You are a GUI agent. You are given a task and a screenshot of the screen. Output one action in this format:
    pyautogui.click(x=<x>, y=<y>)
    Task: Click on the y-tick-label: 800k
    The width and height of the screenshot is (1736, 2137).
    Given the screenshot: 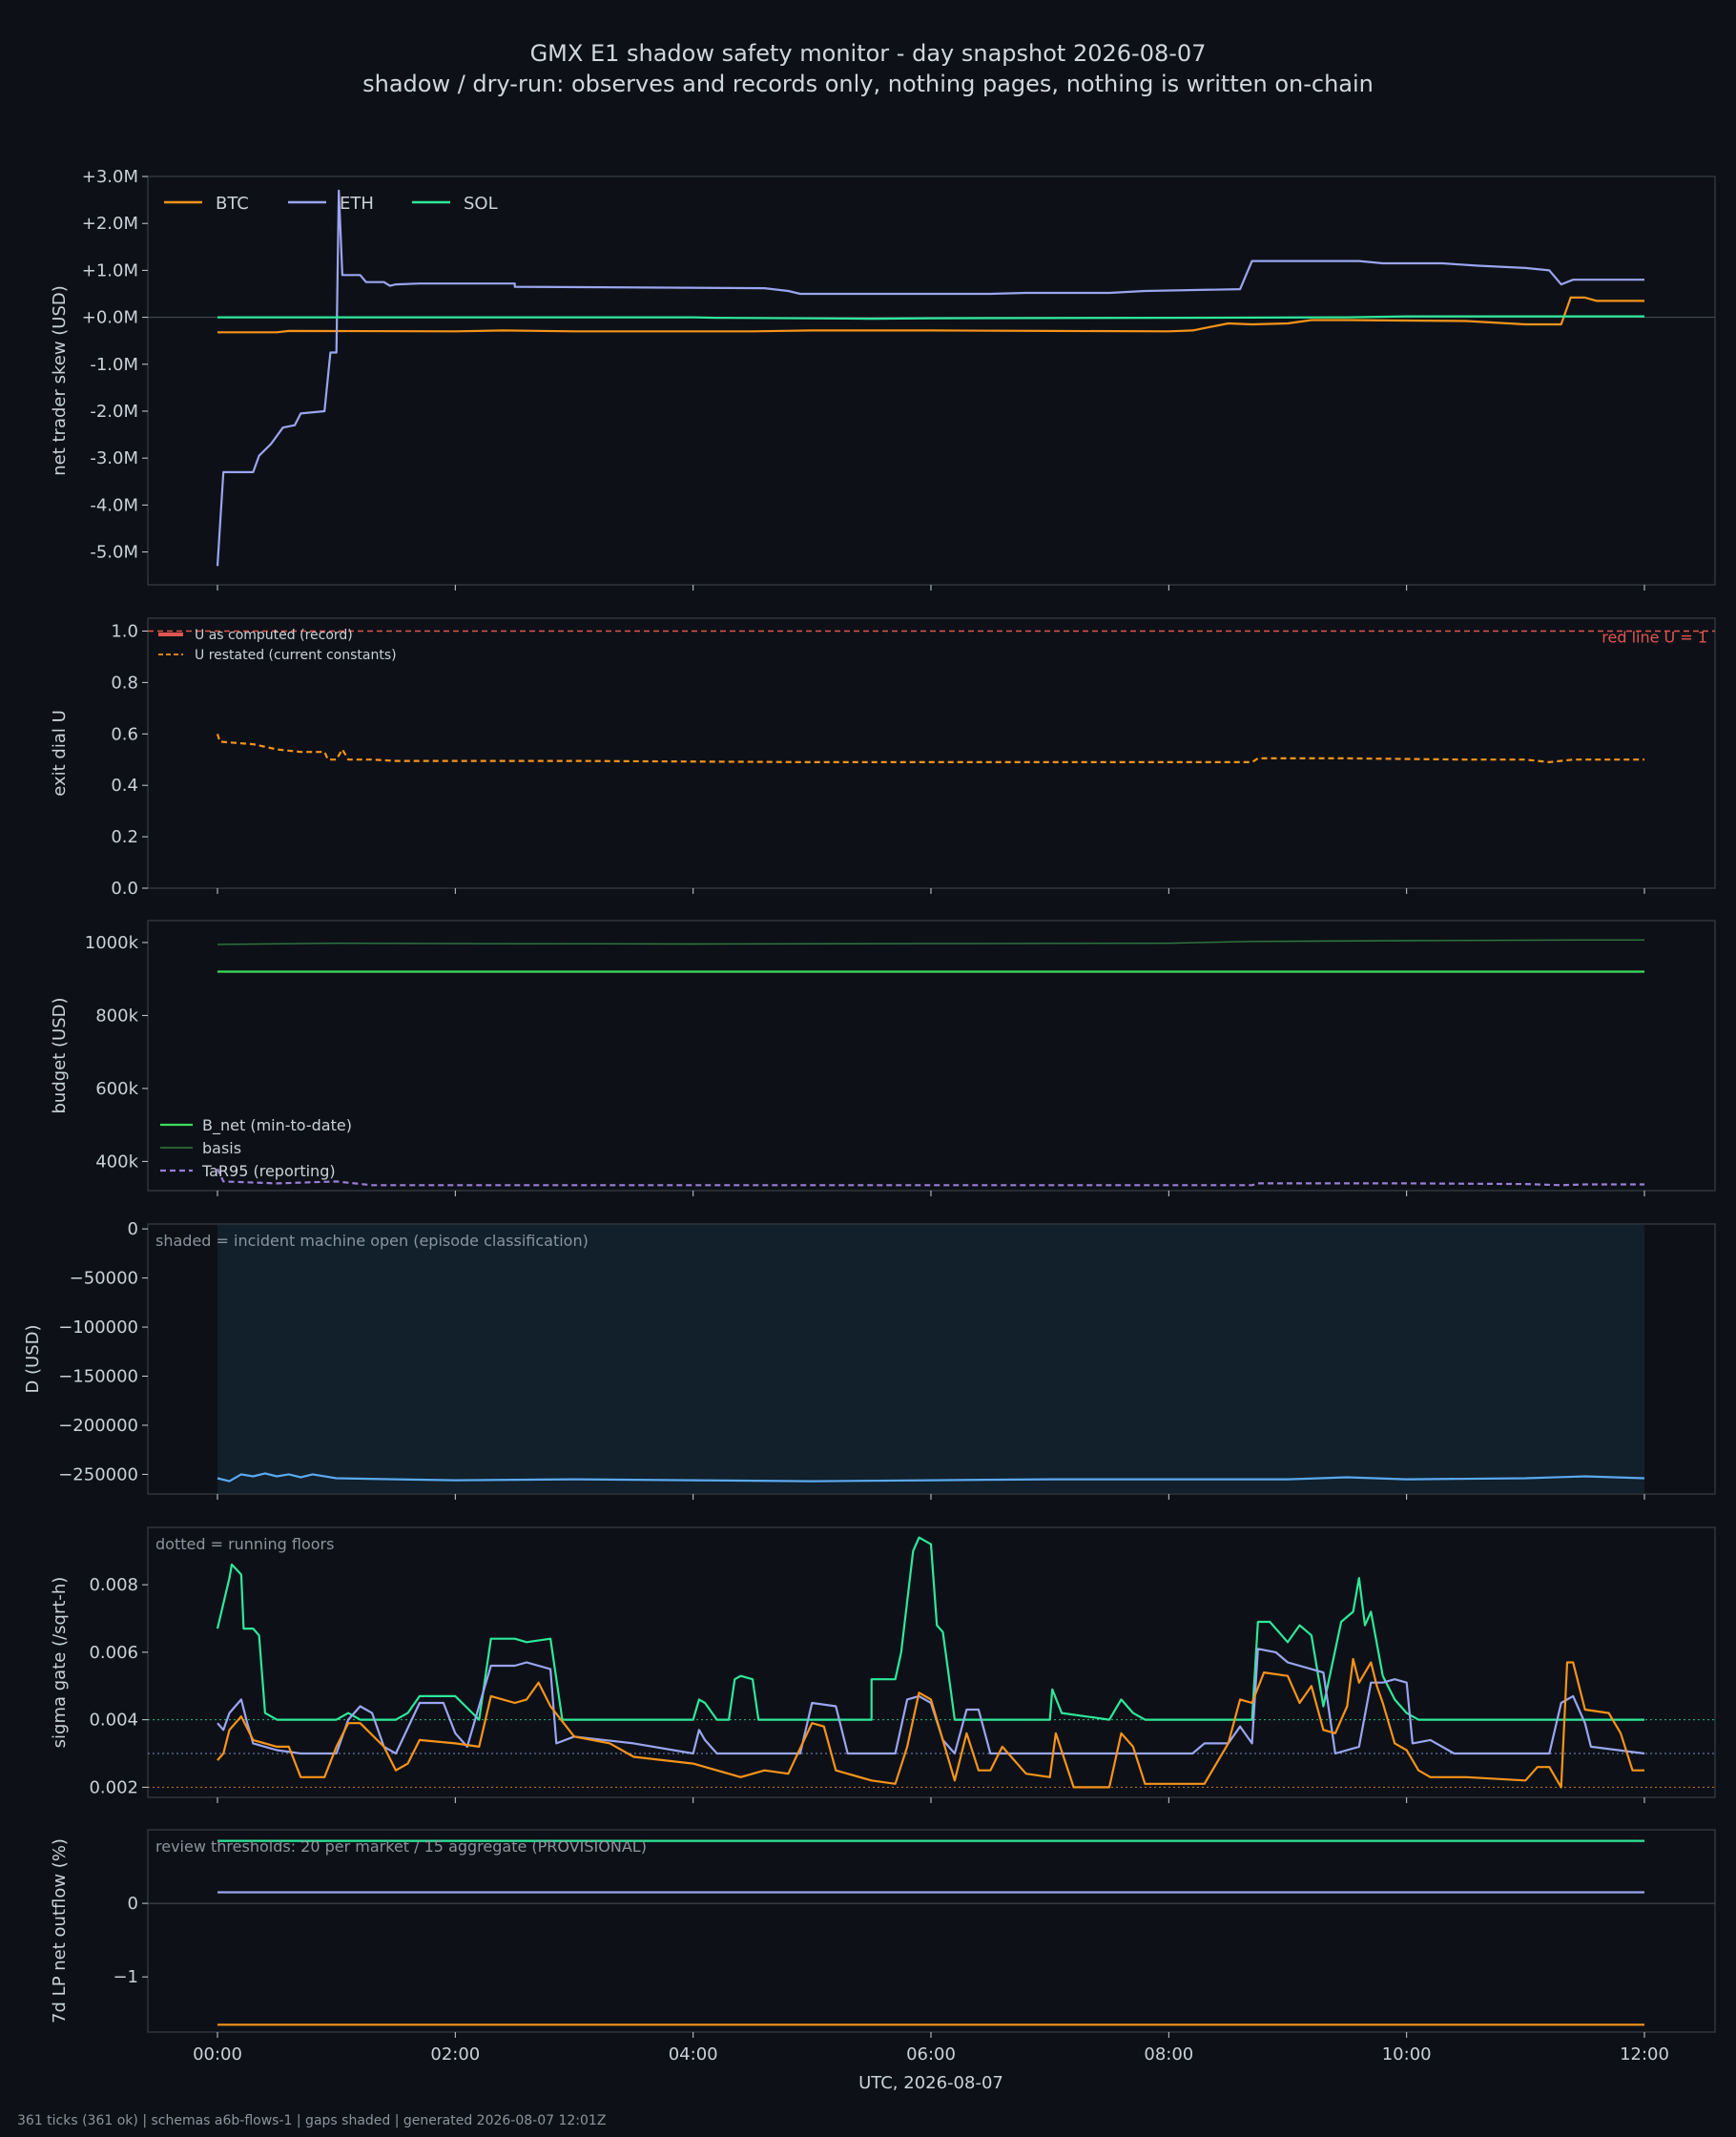 What is the action you would take?
    pyautogui.click(x=116, y=1016)
    